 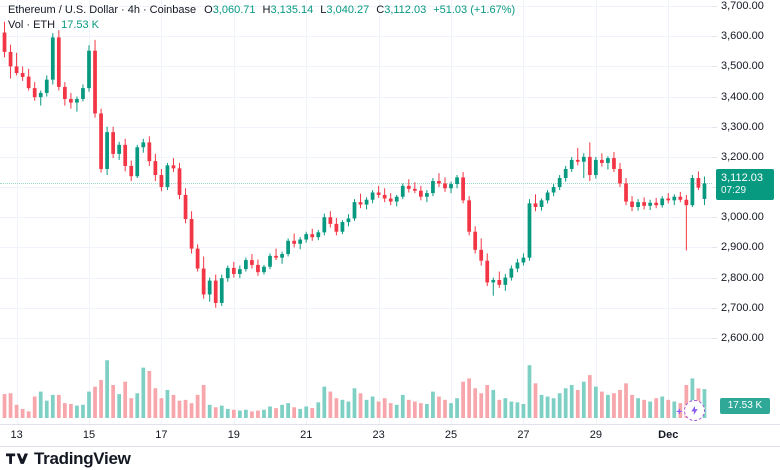 I want to click on current-price-line, so click(x=356, y=184).